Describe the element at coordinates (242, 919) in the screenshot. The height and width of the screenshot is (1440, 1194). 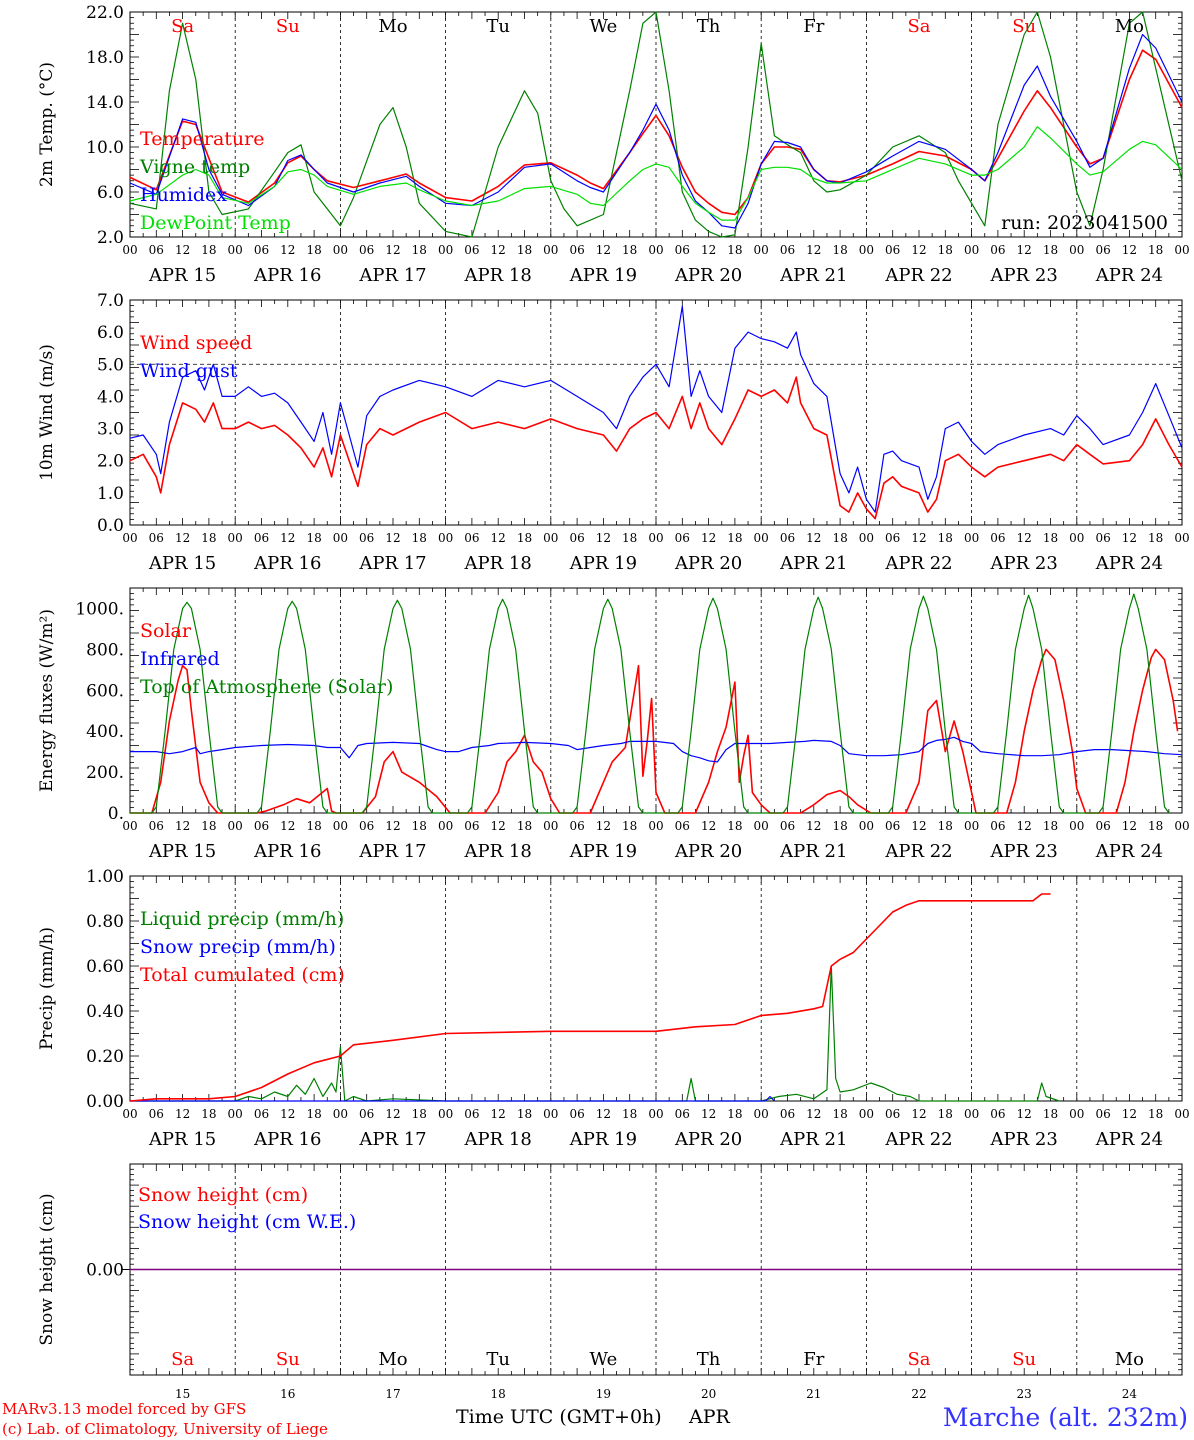
I see `legend-entry: Liquid precip (mm/h)` at that location.